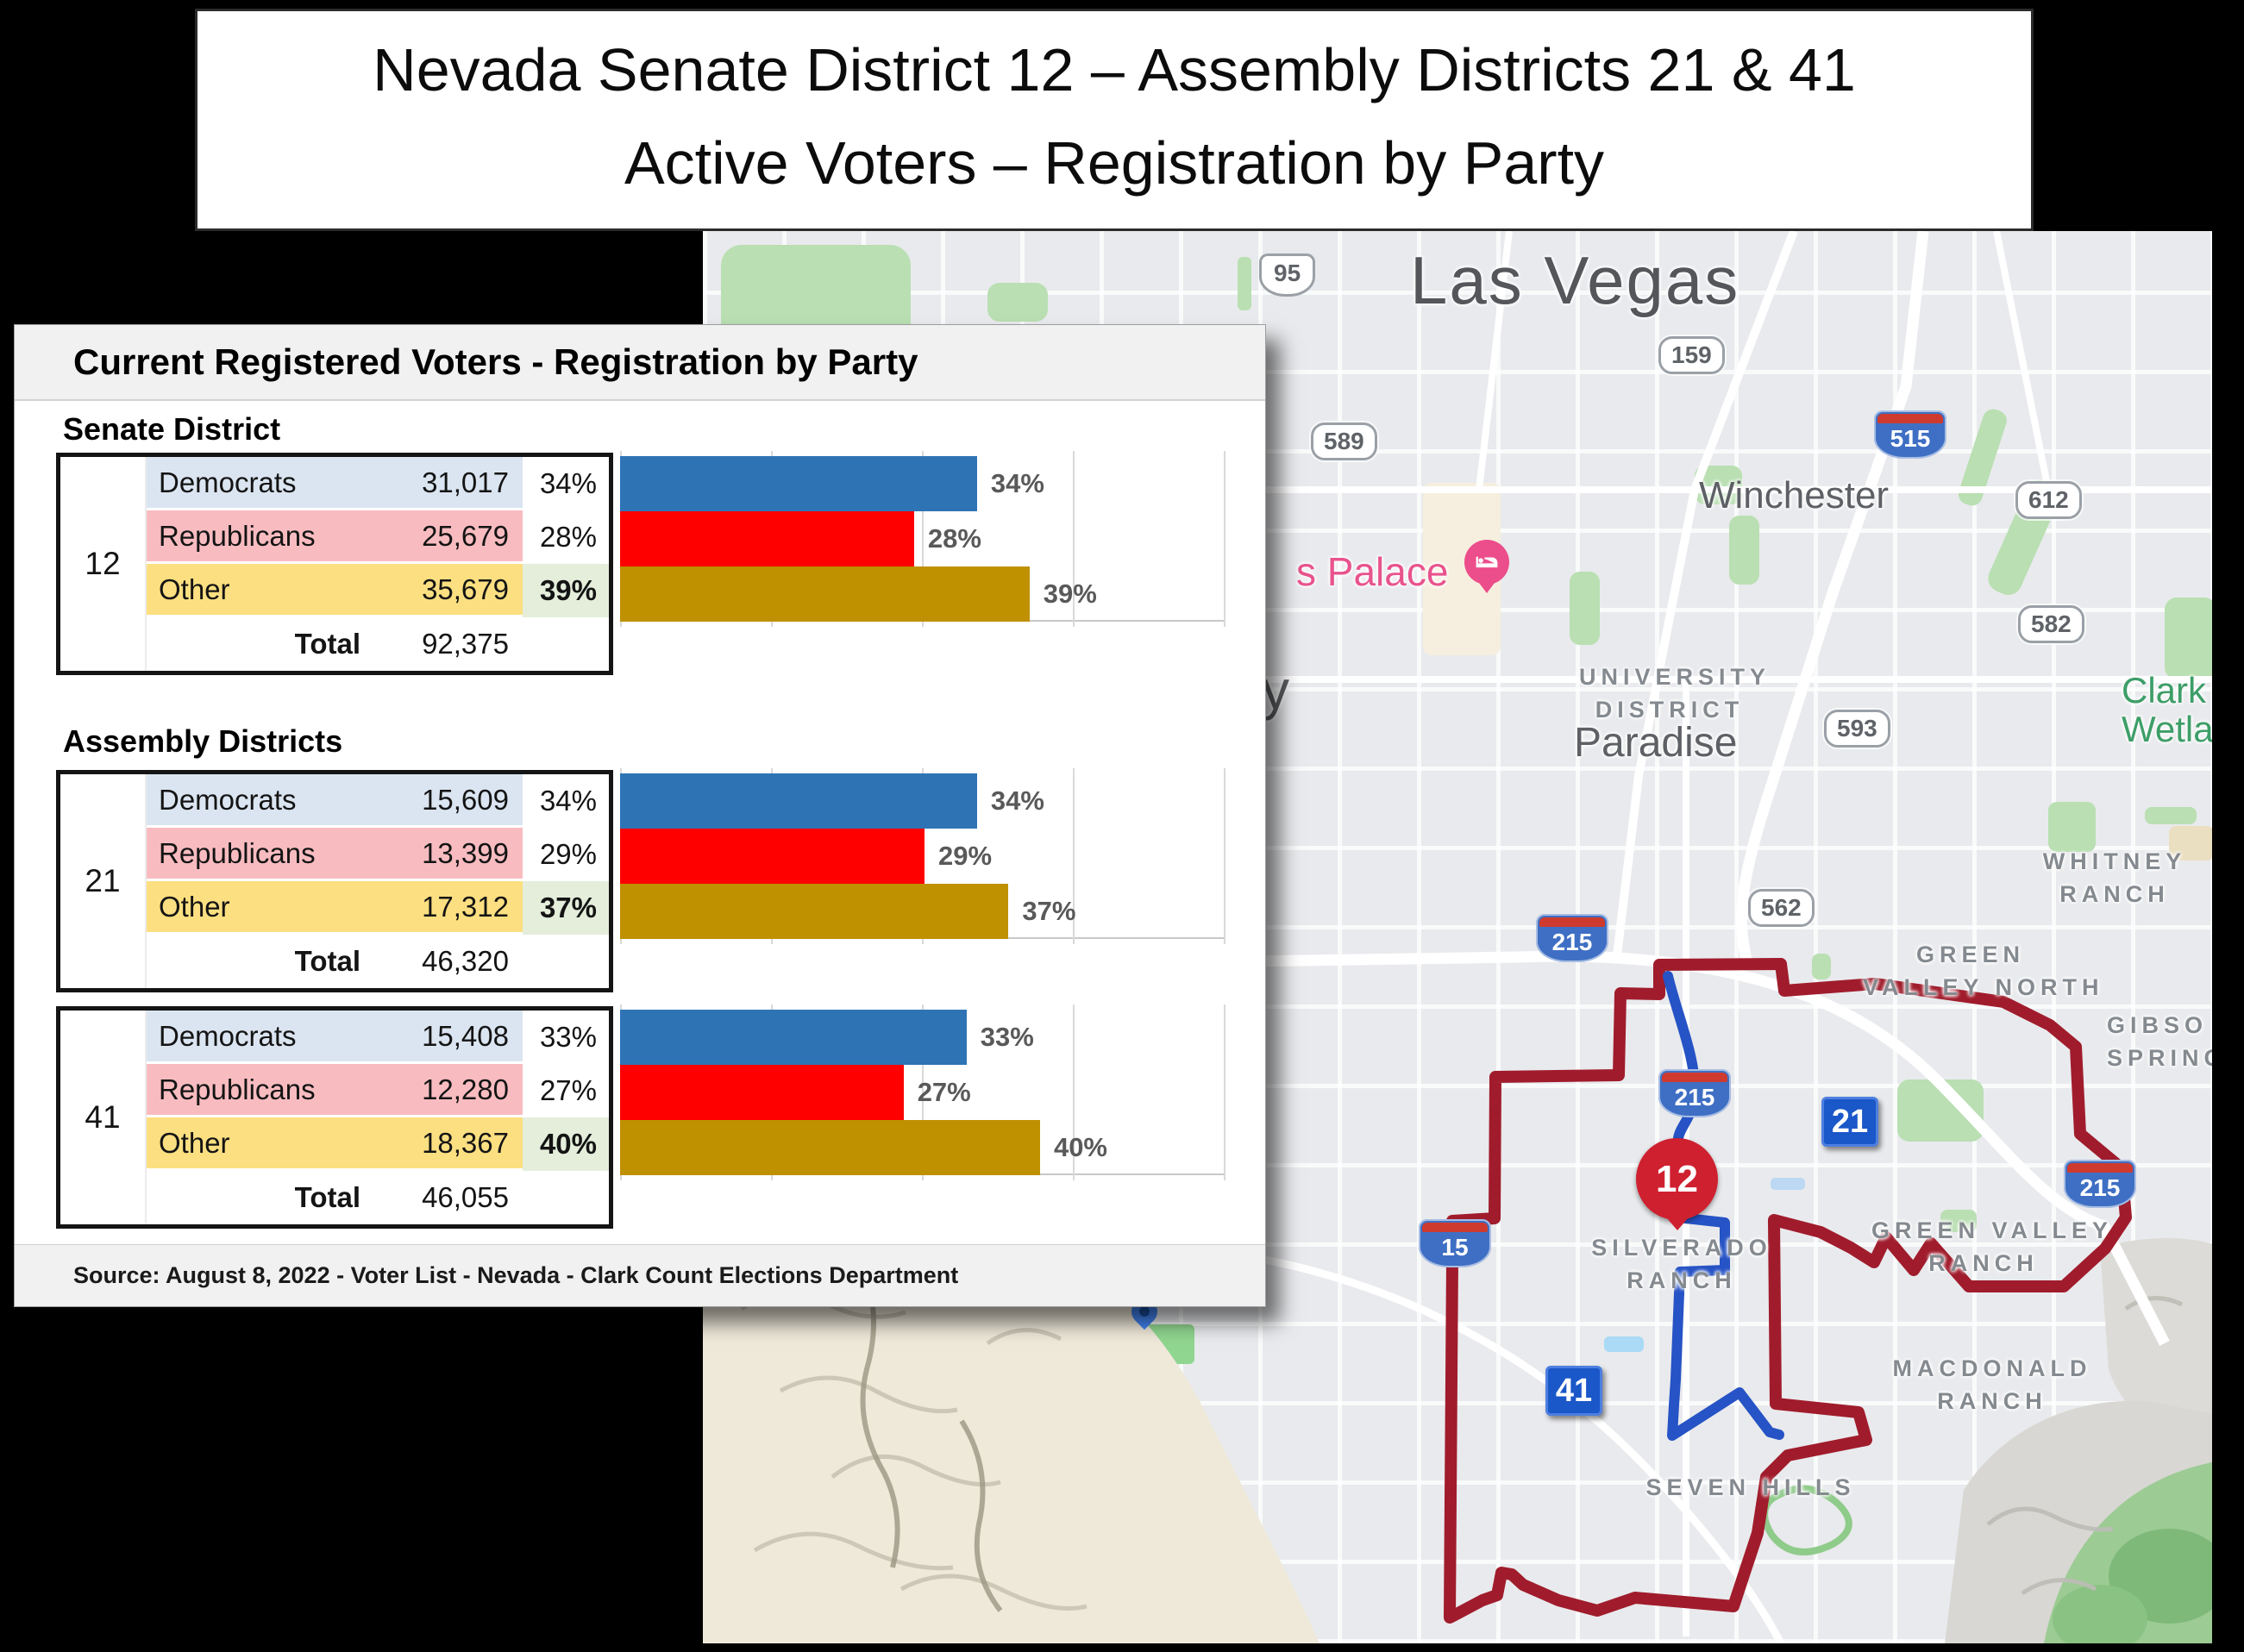 This screenshot has width=2244, height=1652. What do you see at coordinates (1344, 441) in the screenshot?
I see `route-589-shield-icon: 589` at bounding box center [1344, 441].